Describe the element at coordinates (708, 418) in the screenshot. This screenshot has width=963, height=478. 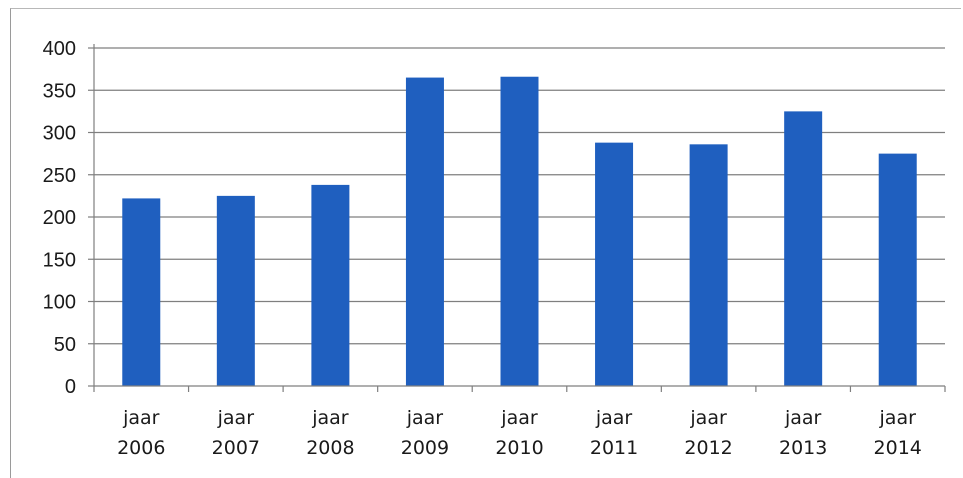
I see `x-tick-label-2012-line1: jaar` at that location.